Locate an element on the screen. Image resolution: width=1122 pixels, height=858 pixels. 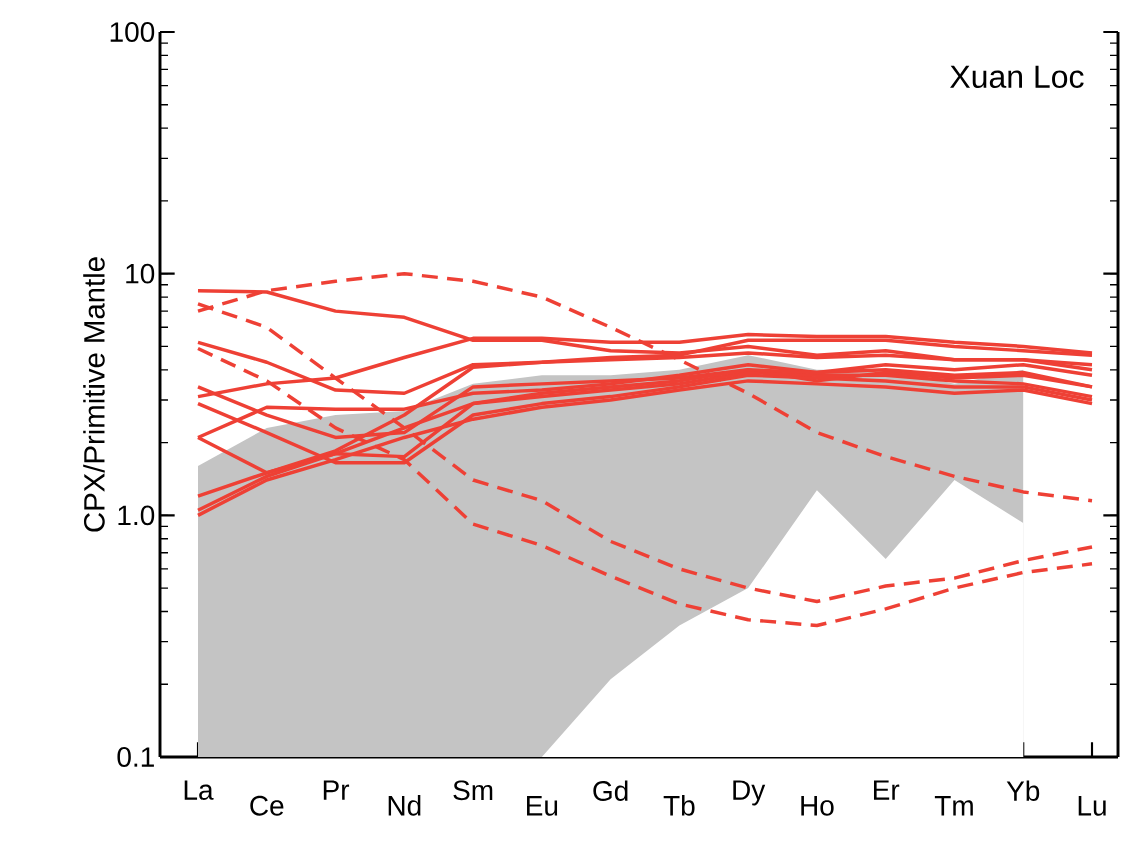
x-tick-label: Nd is located at coordinates (404, 805).